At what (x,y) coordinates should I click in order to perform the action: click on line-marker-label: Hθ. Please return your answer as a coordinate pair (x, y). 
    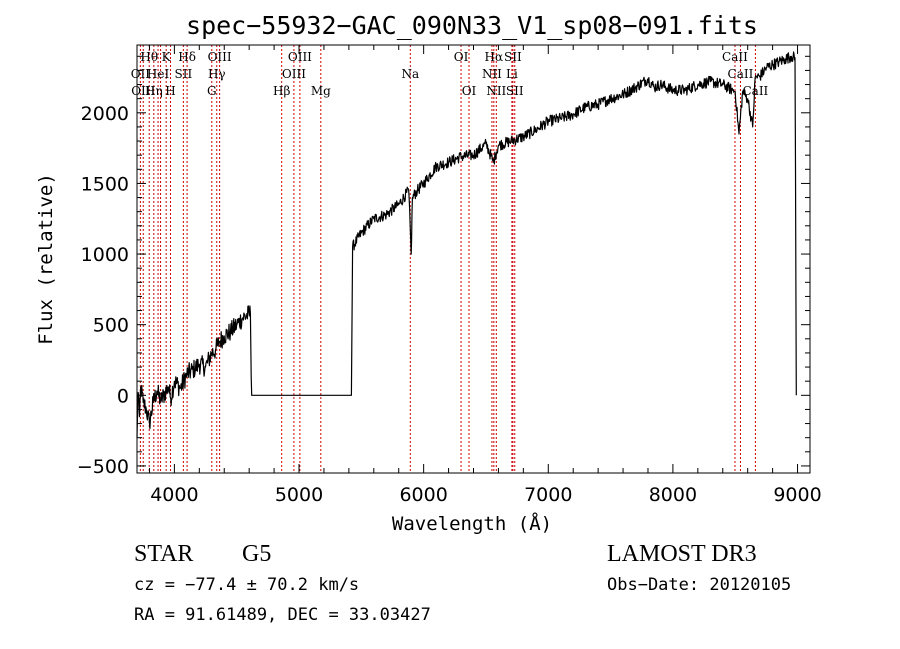
    Looking at the image, I should click on (149, 57).